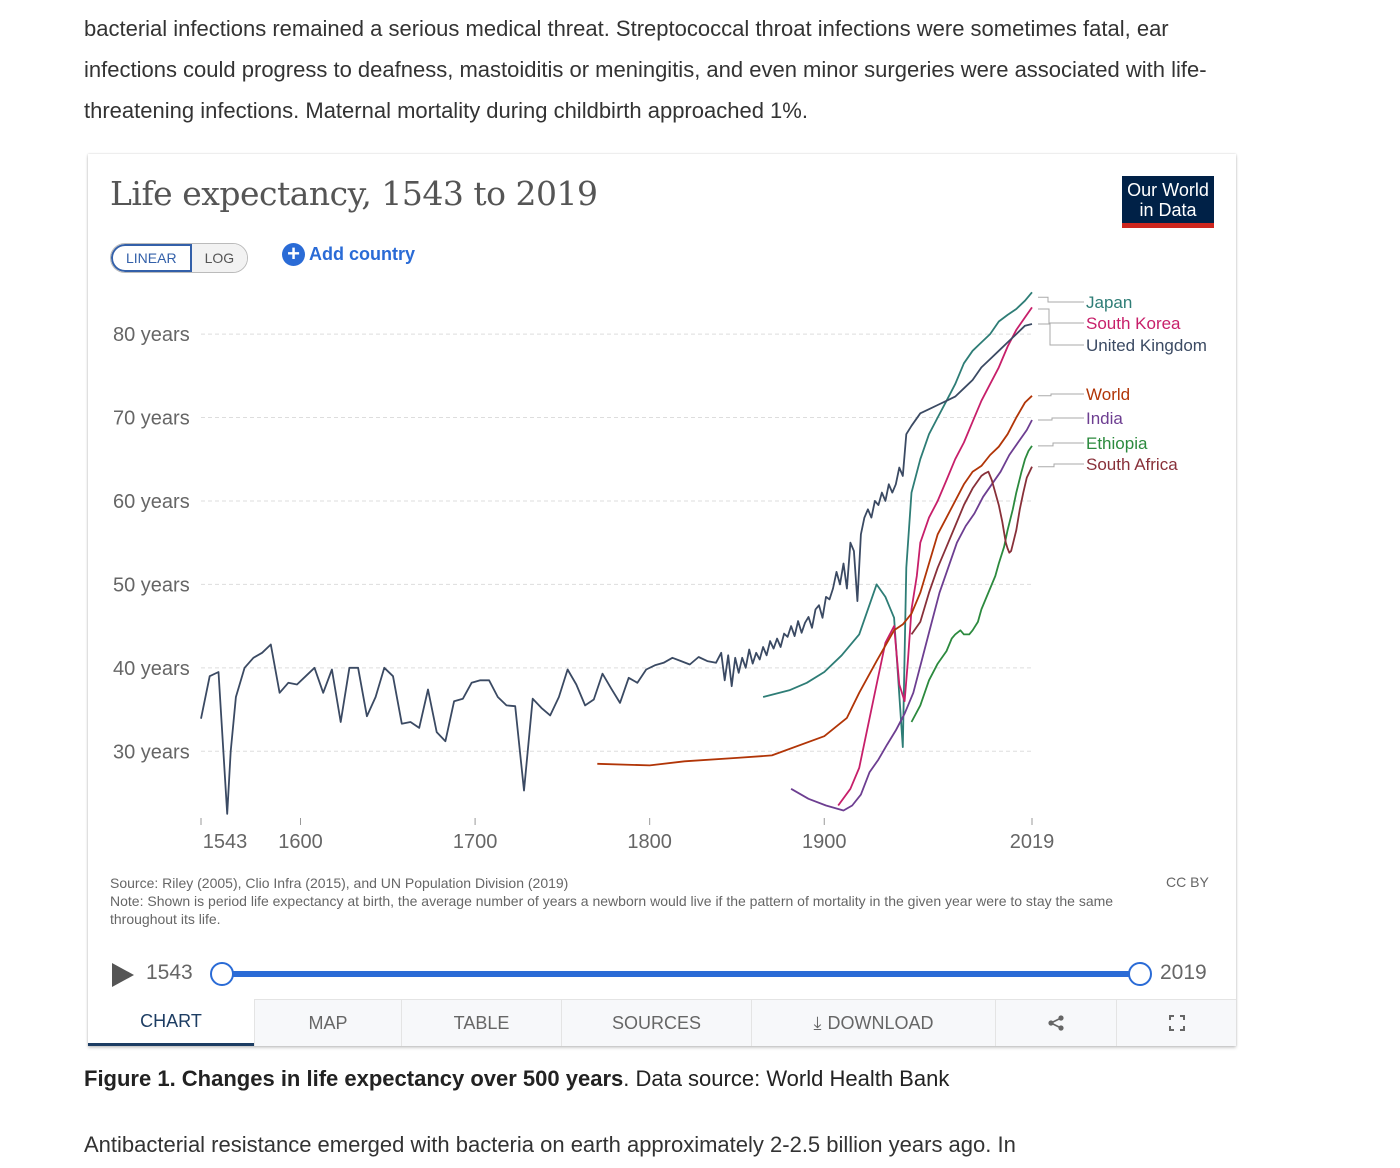 This screenshot has width=1400, height=1168. Describe the element at coordinates (475, 842) in the screenshot. I see `x-tick-label: 1700` at that location.